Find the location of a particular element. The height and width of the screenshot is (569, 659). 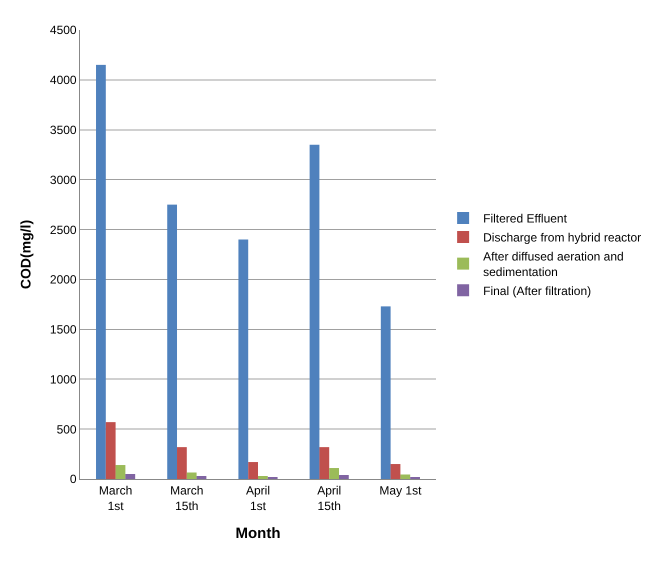

y-tick-label: 1500 is located at coordinates (63, 329).